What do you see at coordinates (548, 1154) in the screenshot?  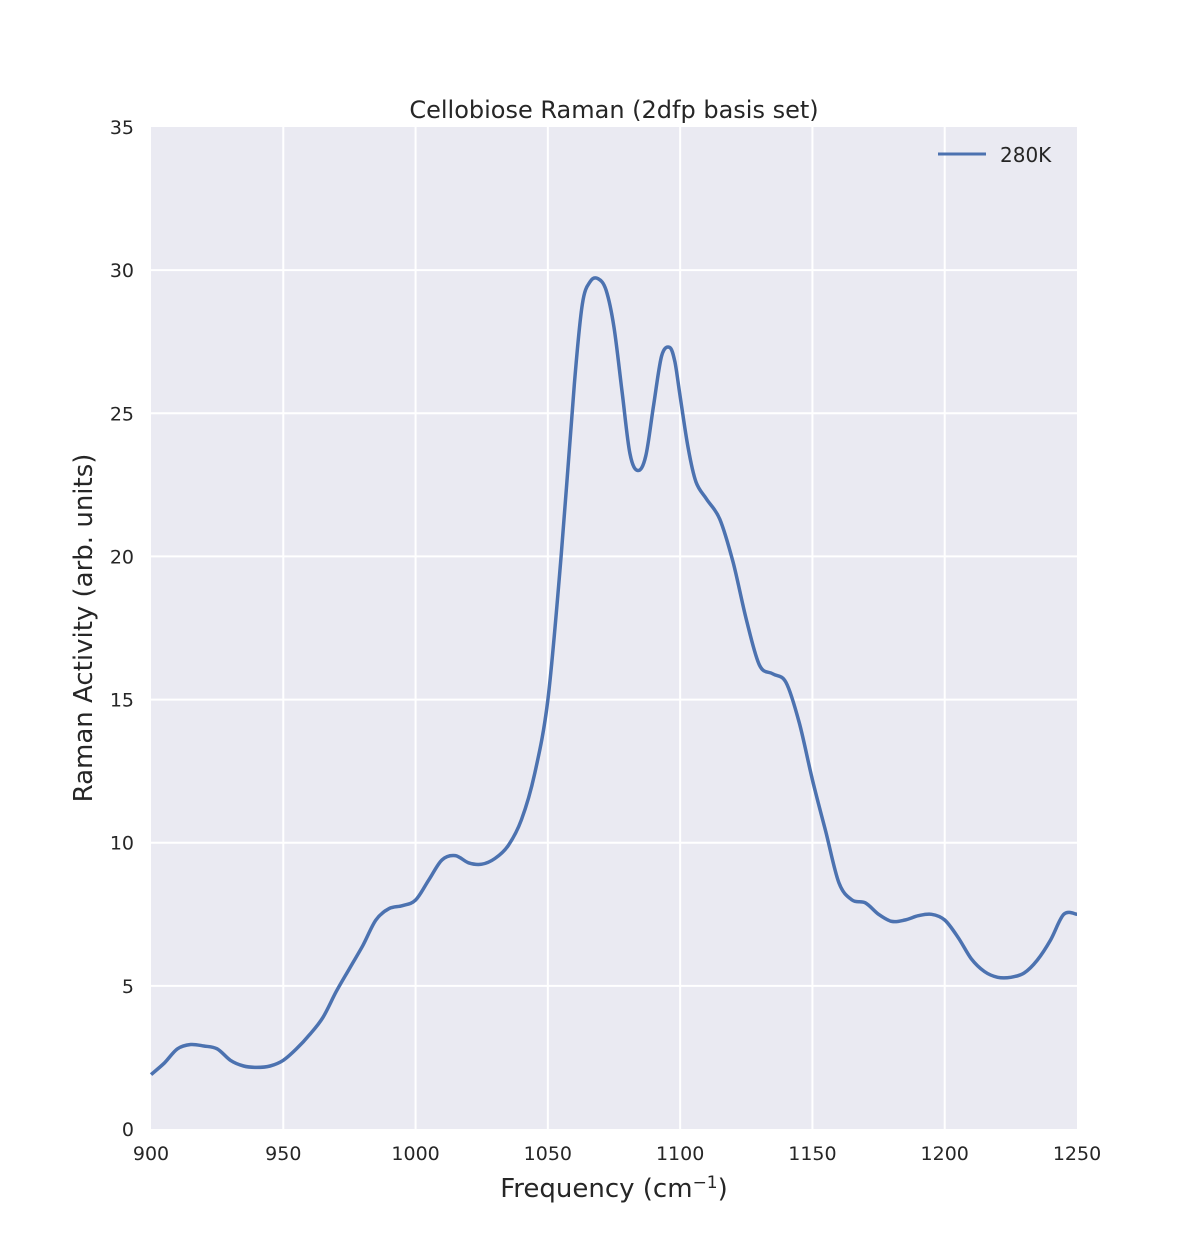 I see `x-tick-label: 1050` at bounding box center [548, 1154].